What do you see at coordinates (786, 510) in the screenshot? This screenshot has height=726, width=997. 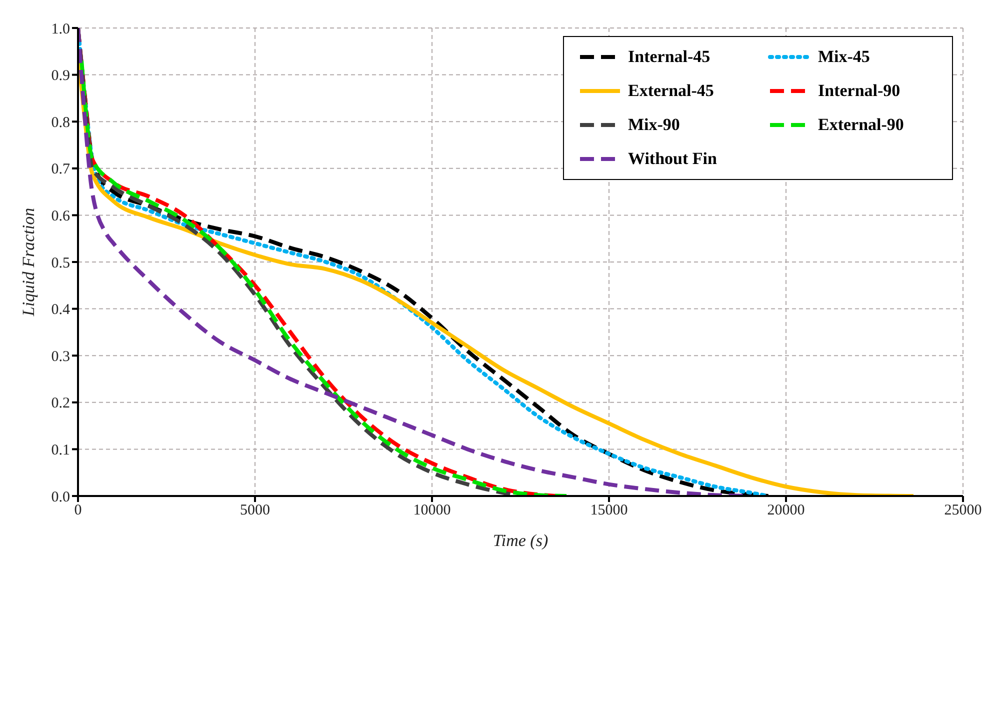 I see `x-tick-label: 20000` at bounding box center [786, 510].